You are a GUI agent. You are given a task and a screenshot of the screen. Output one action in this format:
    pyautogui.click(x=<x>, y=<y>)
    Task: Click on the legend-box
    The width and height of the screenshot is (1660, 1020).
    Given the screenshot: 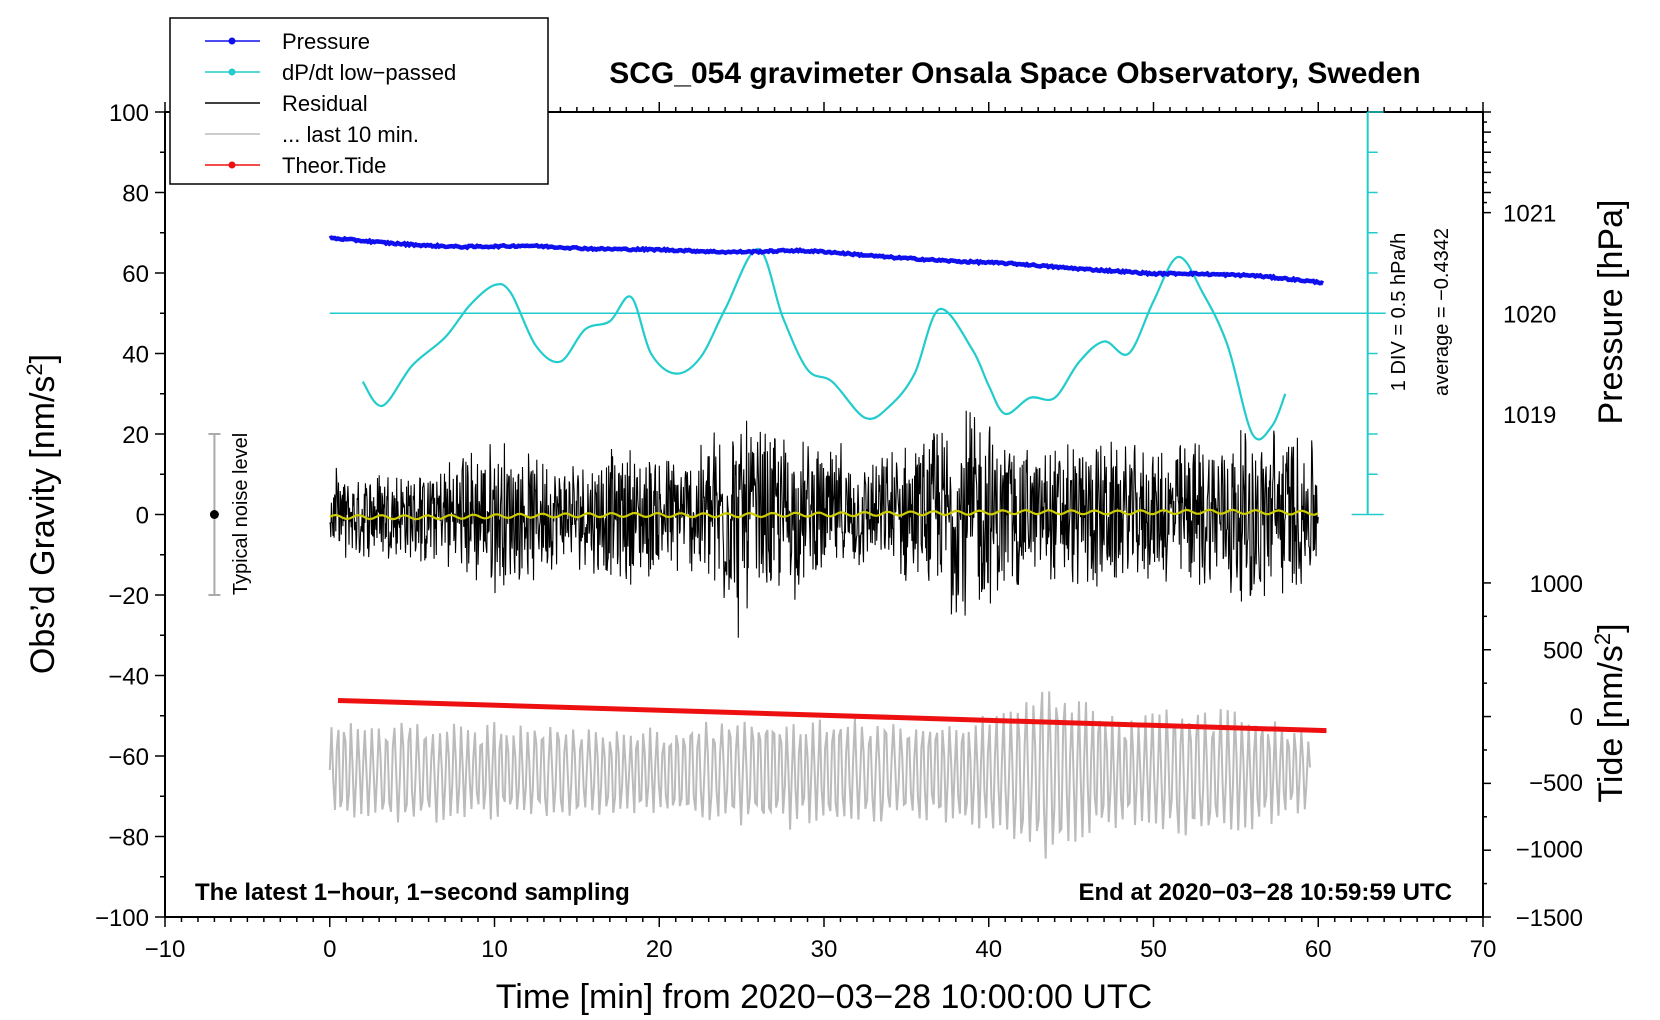 What is the action you would take?
    pyautogui.click(x=359, y=101)
    